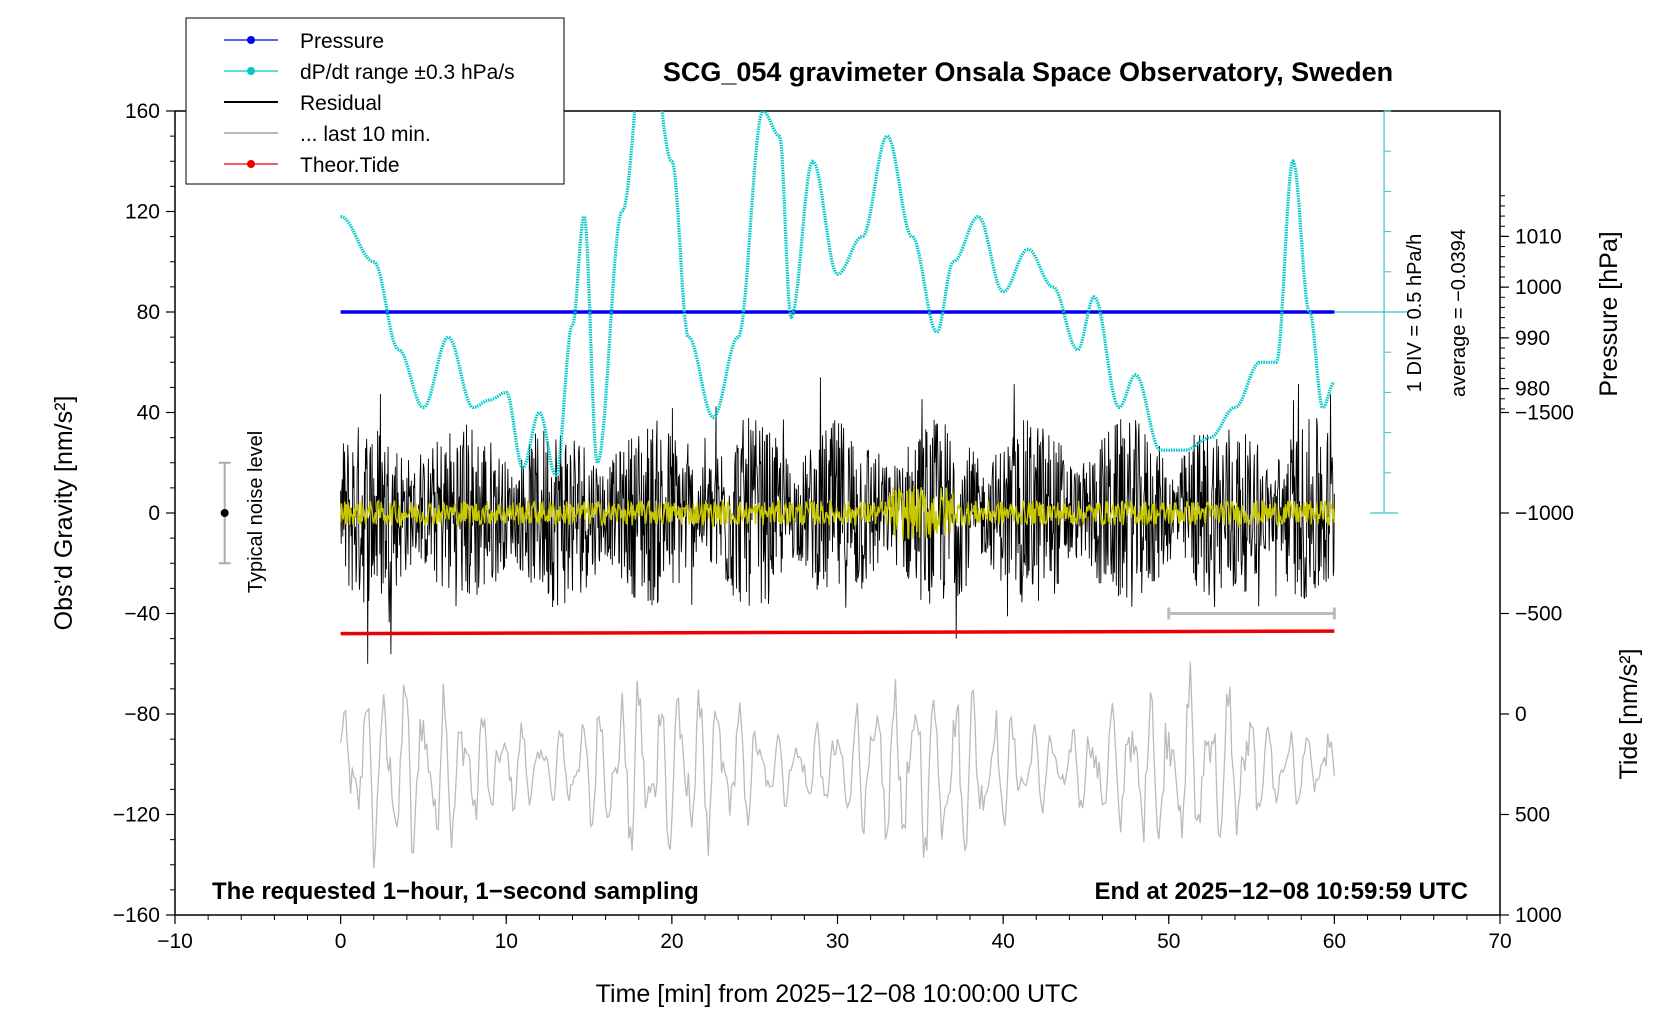  What do you see at coordinates (1532, 338) in the screenshot?
I see `pressure-tick-label: 990` at bounding box center [1532, 338].